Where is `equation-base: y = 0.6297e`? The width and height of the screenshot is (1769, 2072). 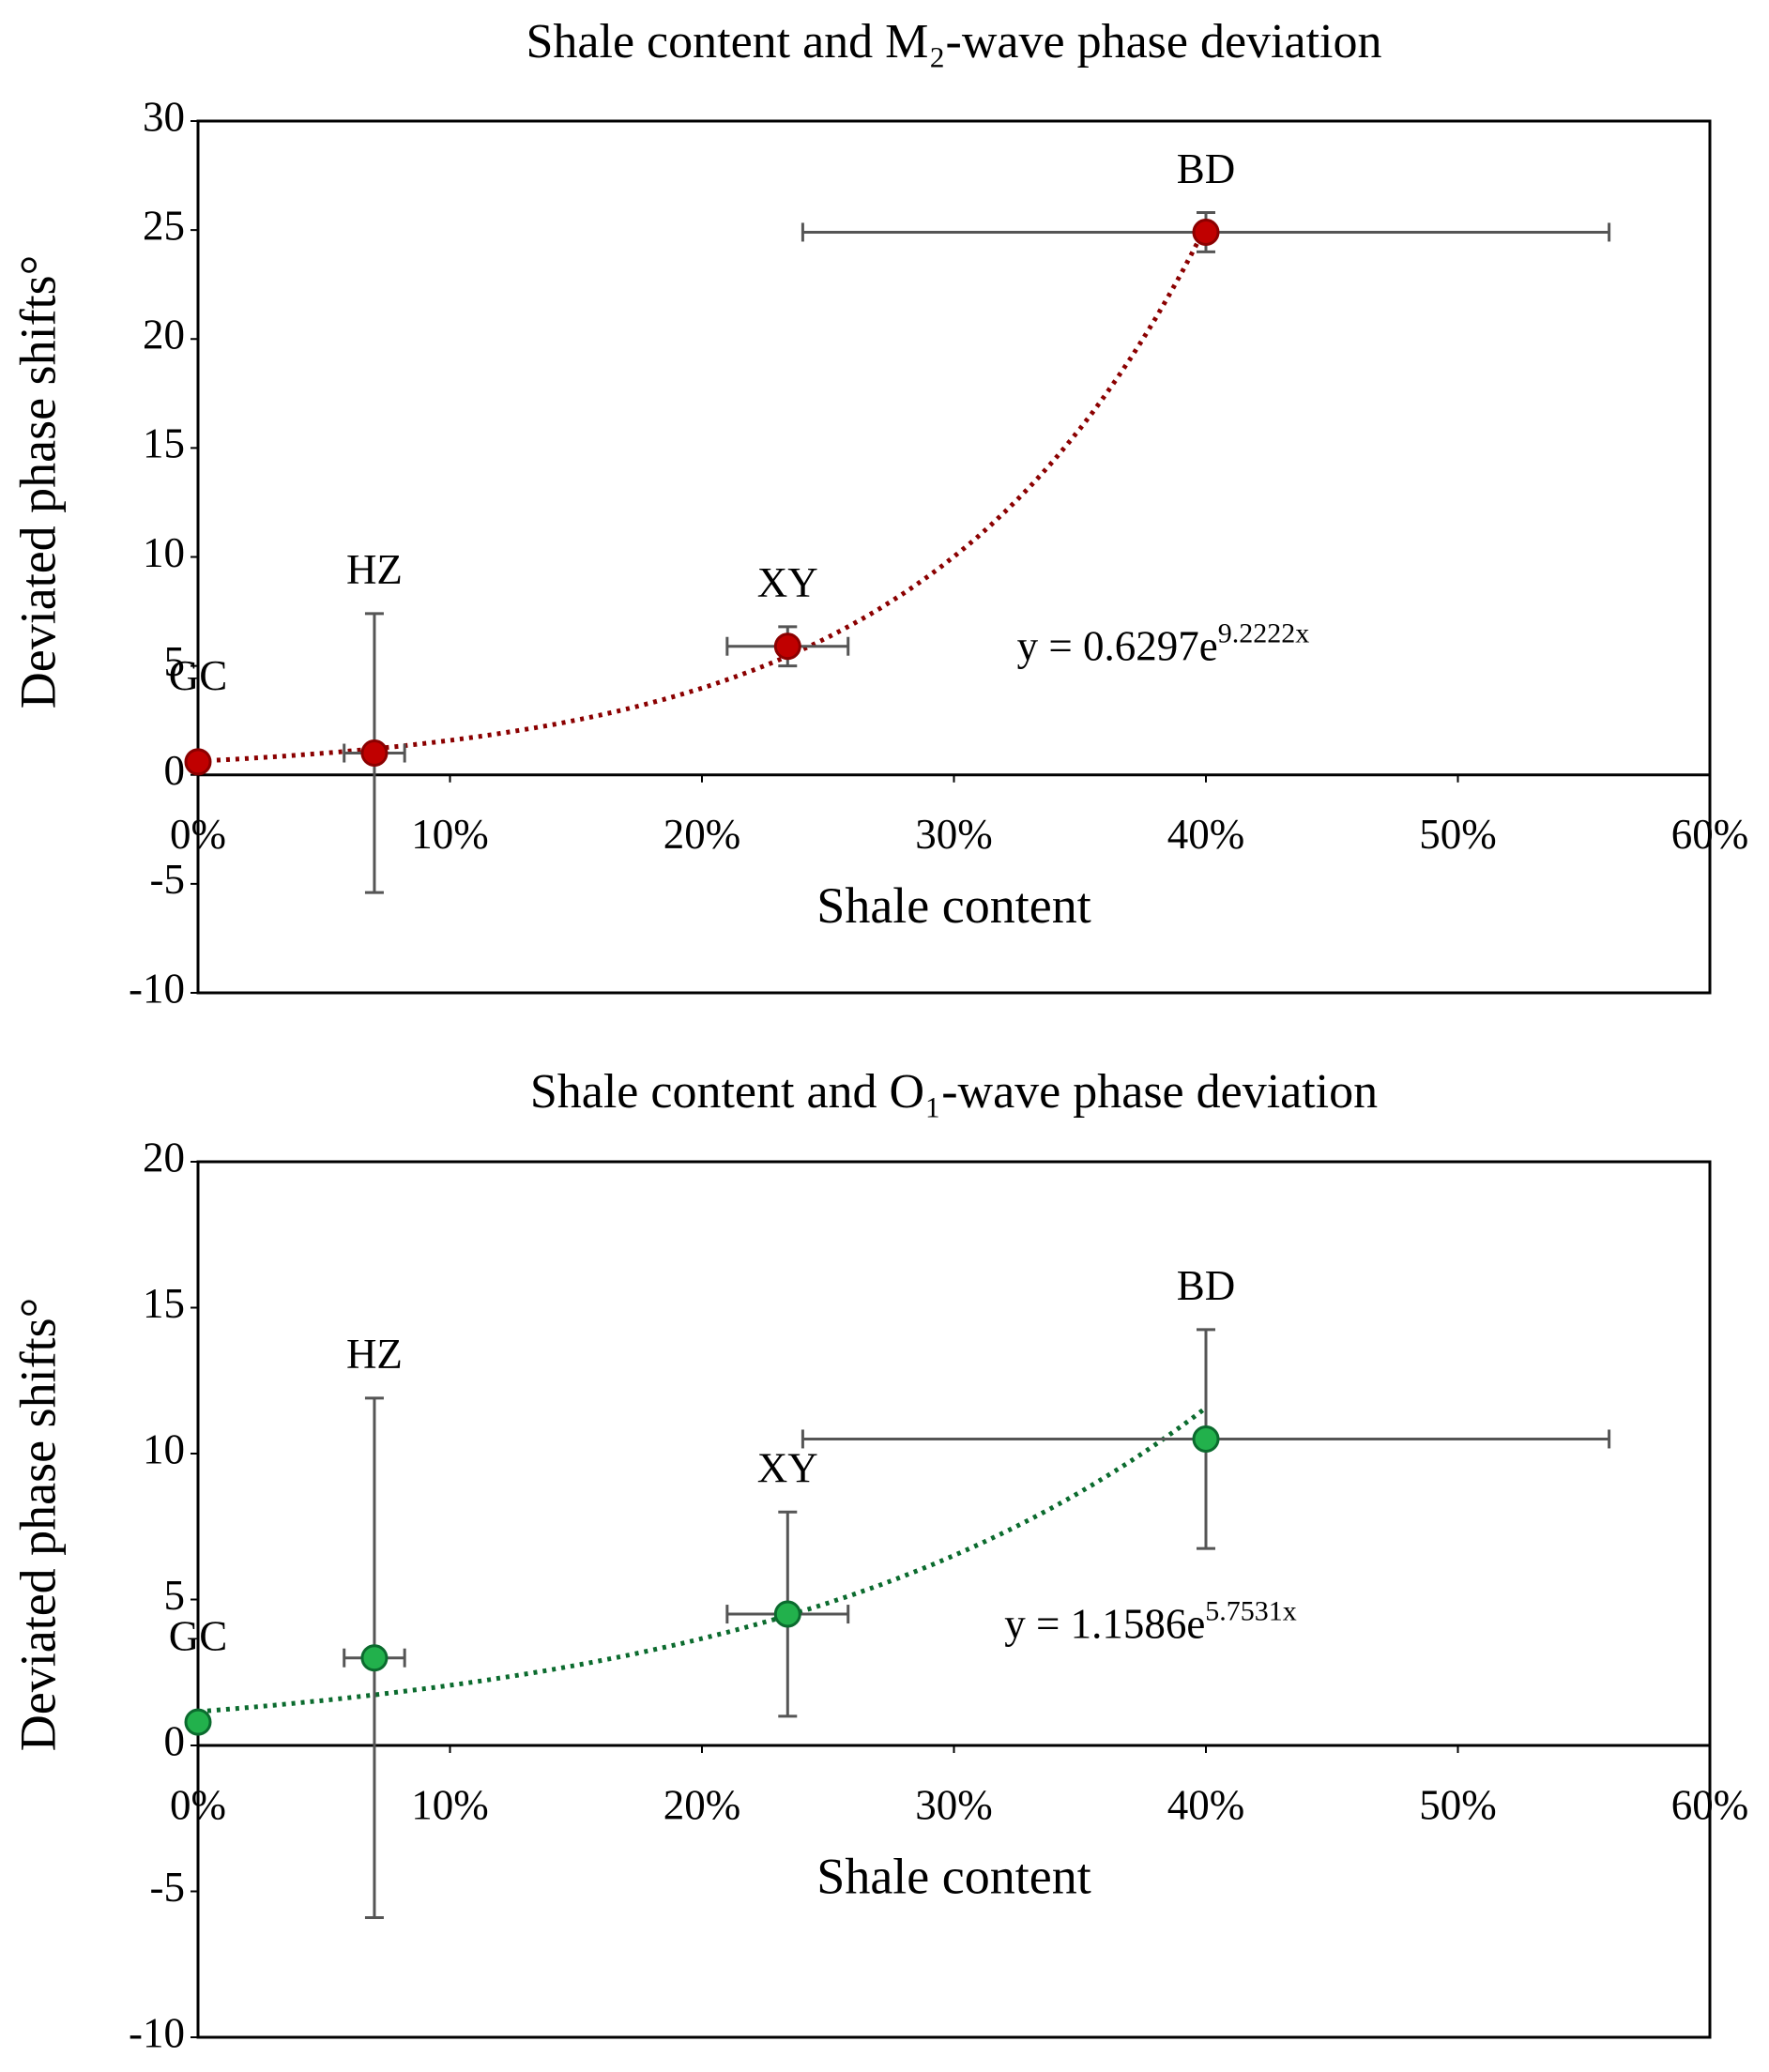
equation-base: y = 0.6297e is located at coordinates (1117, 646).